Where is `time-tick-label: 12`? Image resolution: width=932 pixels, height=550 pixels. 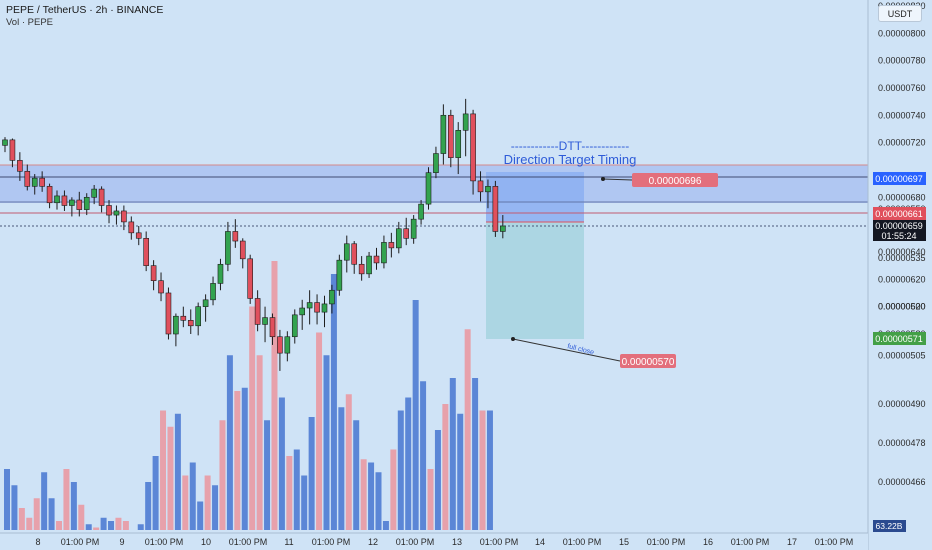
time-tick-label: 12 is located at coordinates (373, 542).